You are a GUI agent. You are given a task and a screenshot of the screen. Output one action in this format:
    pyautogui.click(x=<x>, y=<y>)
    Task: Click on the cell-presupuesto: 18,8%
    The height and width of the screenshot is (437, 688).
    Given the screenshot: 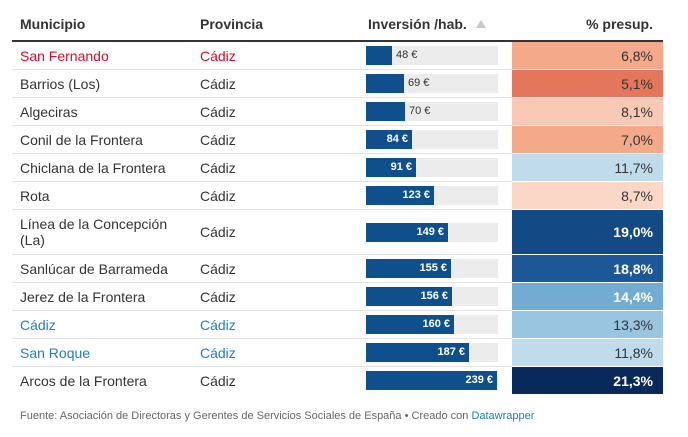 What is the action you would take?
    pyautogui.click(x=587, y=268)
    